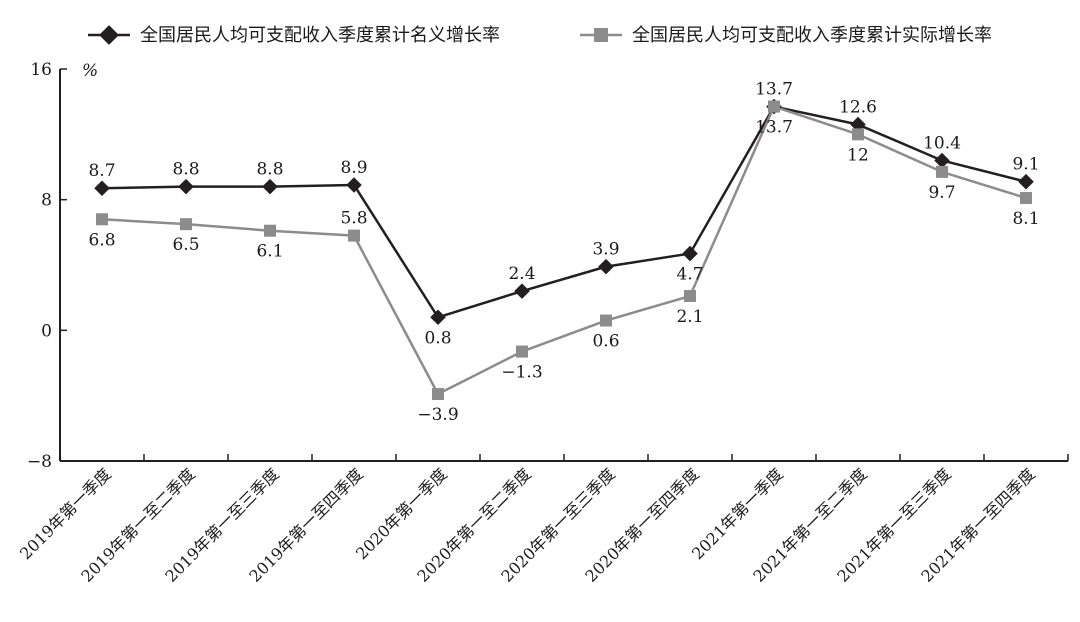 Image resolution: width=1080 pixels, height=622 pixels. What do you see at coordinates (605, 250) in the screenshot?
I see `data-label: 3.9` at bounding box center [605, 250].